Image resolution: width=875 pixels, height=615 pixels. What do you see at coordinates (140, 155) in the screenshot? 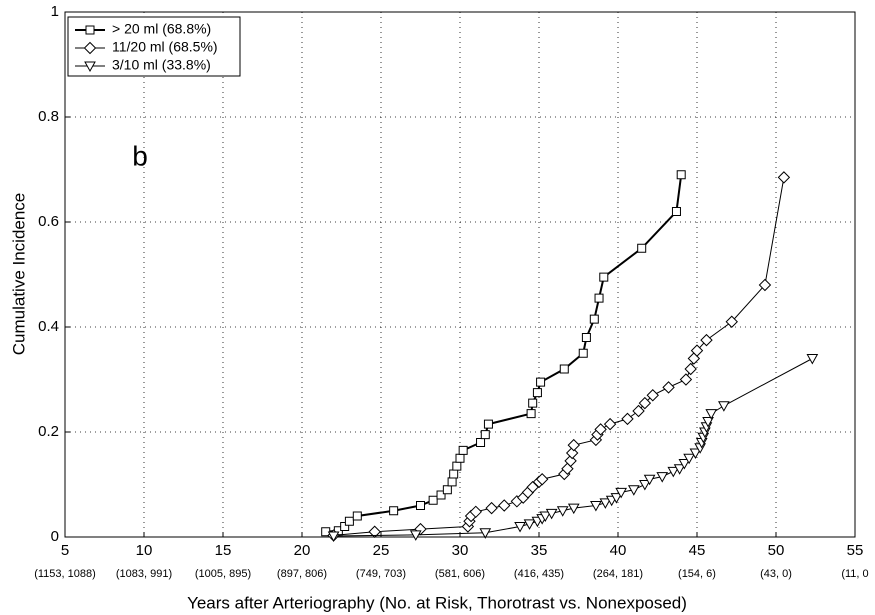
I see `annotation: b` at bounding box center [140, 155].